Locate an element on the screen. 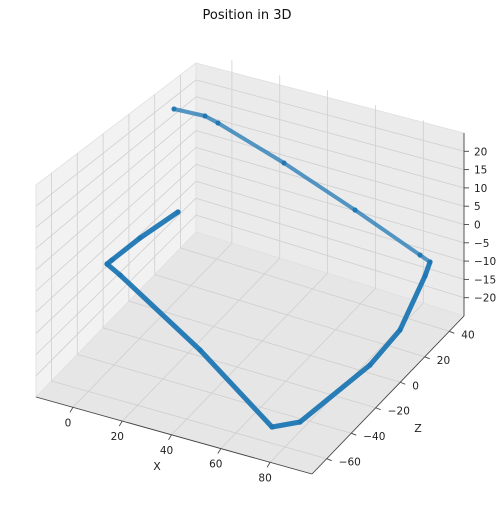  z-tick-label: −40 is located at coordinates (374, 437).